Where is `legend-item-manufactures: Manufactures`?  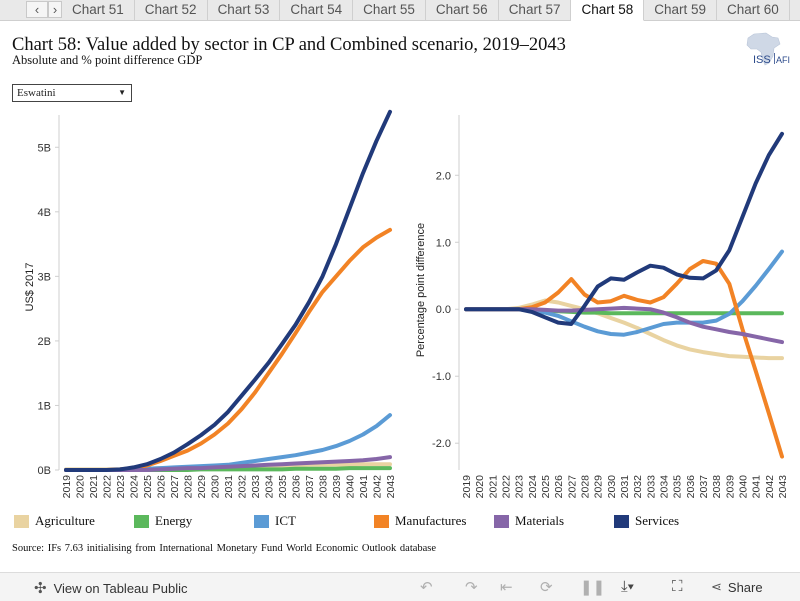
legend-item-manufactures: Manufactures is located at coordinates (420, 521).